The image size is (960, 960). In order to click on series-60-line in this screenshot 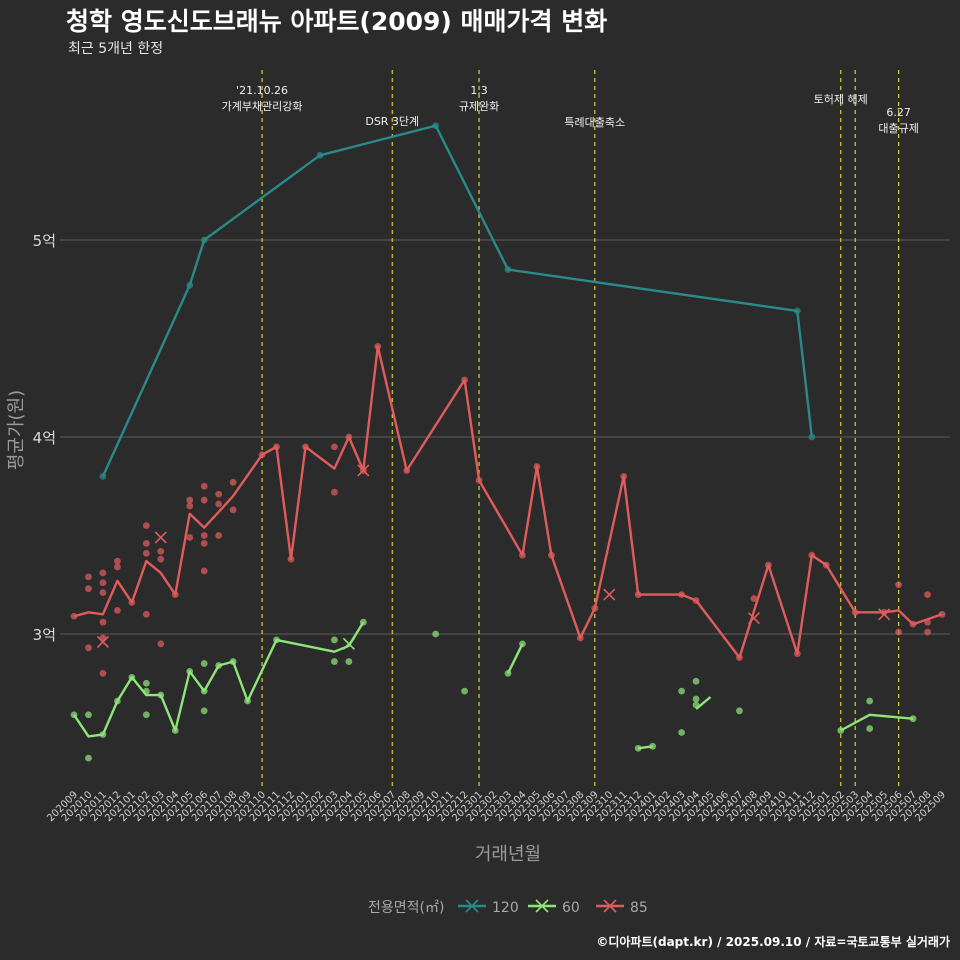, I will do `click(219, 679)`.